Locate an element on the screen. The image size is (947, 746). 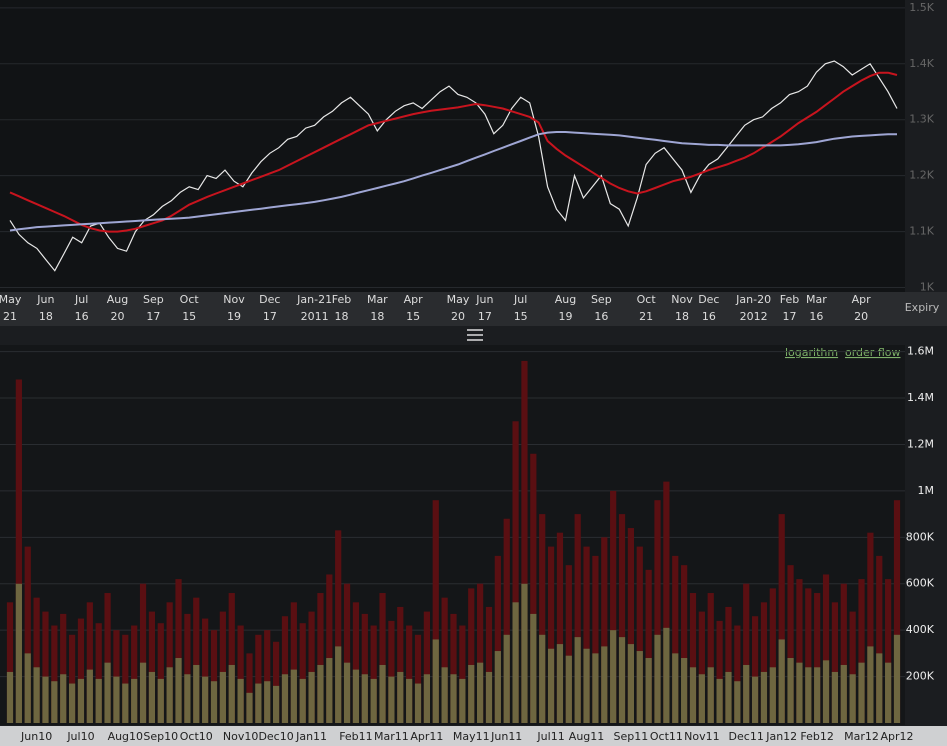
y-tick-label: 1M is located at coordinates (926, 490).